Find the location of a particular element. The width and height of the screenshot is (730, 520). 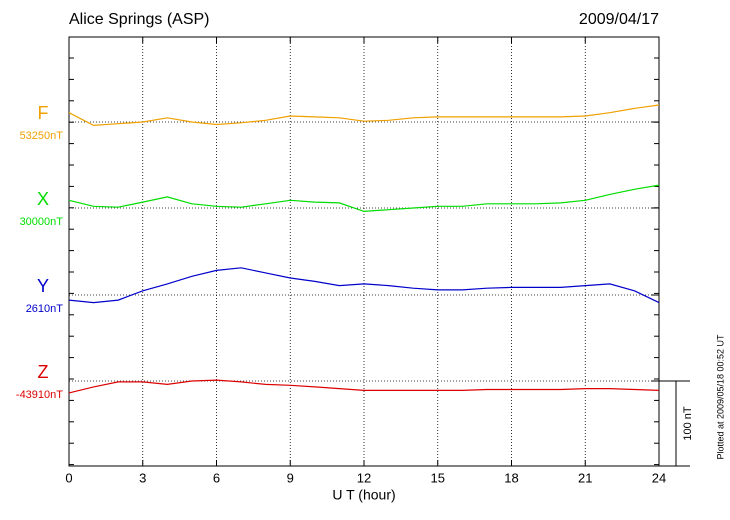

scale-bar-label: 100 nT is located at coordinates (688, 423).